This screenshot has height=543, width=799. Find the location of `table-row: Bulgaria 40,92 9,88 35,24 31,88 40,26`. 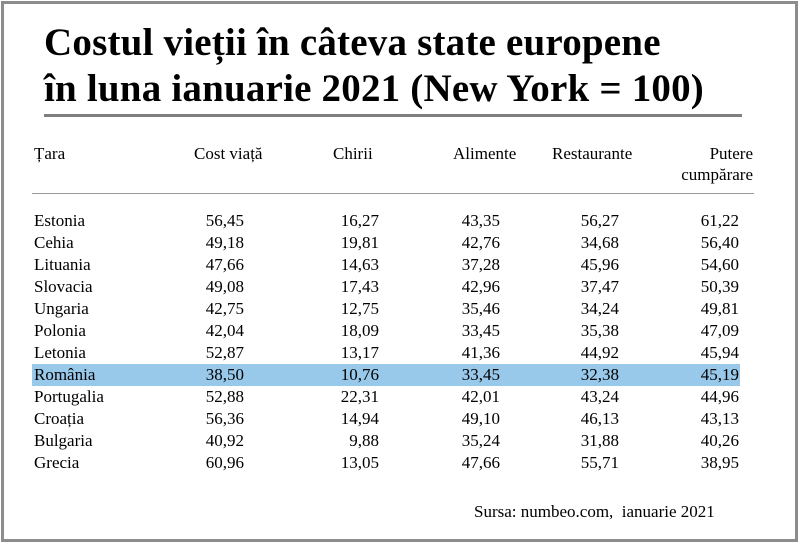

table-row: Bulgaria 40,92 9,88 35,24 31,88 40,26 is located at coordinates (386, 441).